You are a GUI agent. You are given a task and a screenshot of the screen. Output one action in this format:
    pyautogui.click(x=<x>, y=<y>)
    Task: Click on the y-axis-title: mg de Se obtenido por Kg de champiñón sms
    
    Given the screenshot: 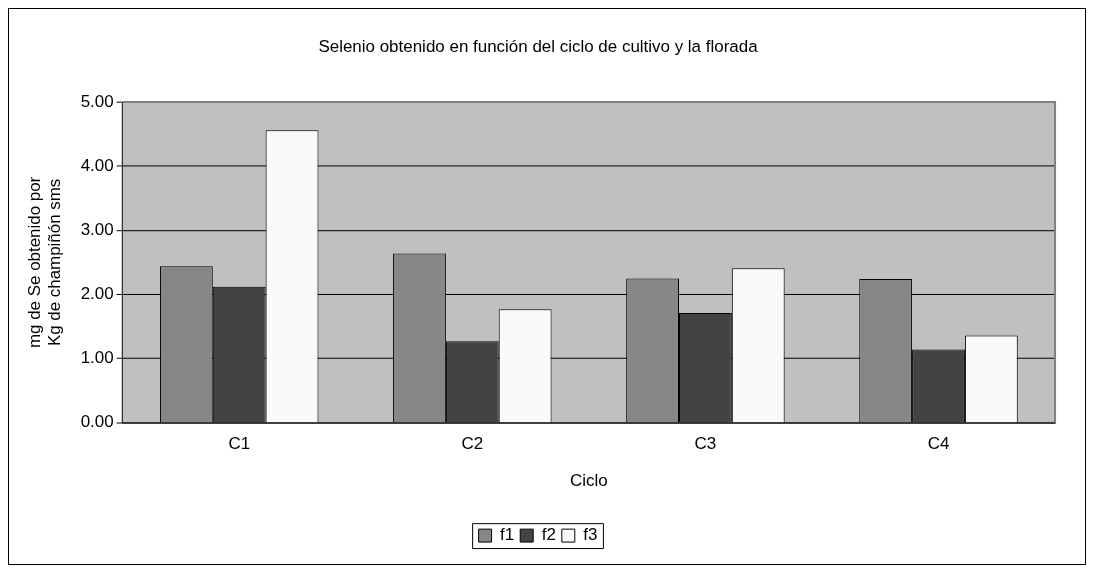 What is the action you would take?
    pyautogui.click(x=44, y=262)
    